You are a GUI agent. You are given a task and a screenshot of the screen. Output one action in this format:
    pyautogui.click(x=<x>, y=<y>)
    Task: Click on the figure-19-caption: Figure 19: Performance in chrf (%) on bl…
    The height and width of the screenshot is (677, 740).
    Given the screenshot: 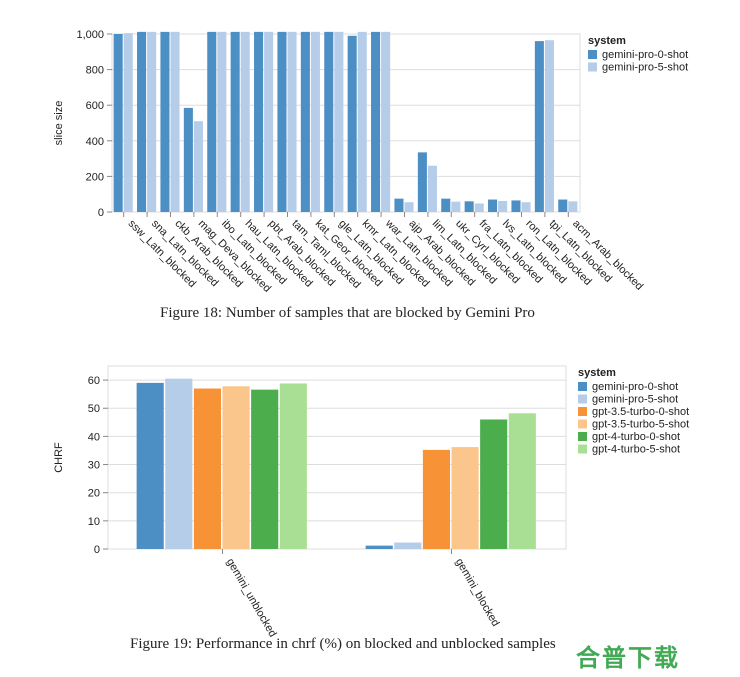 What is the action you would take?
    pyautogui.click(x=343, y=644)
    